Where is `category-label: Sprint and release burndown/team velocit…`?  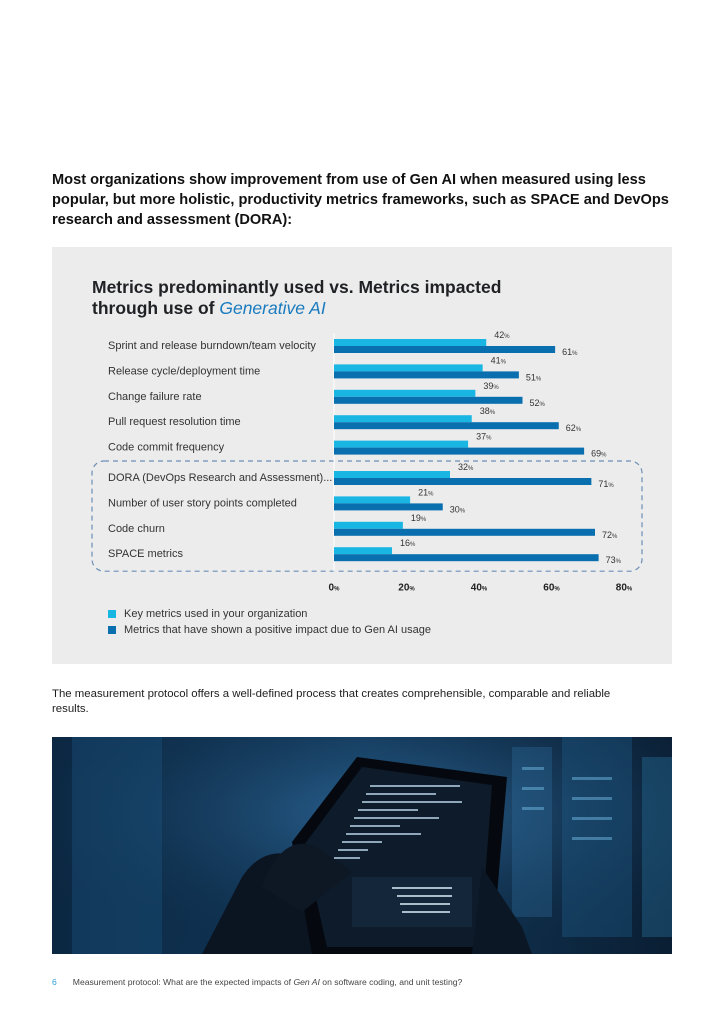
category-label: Sprint and release burndown/team velocit… is located at coordinates (212, 346).